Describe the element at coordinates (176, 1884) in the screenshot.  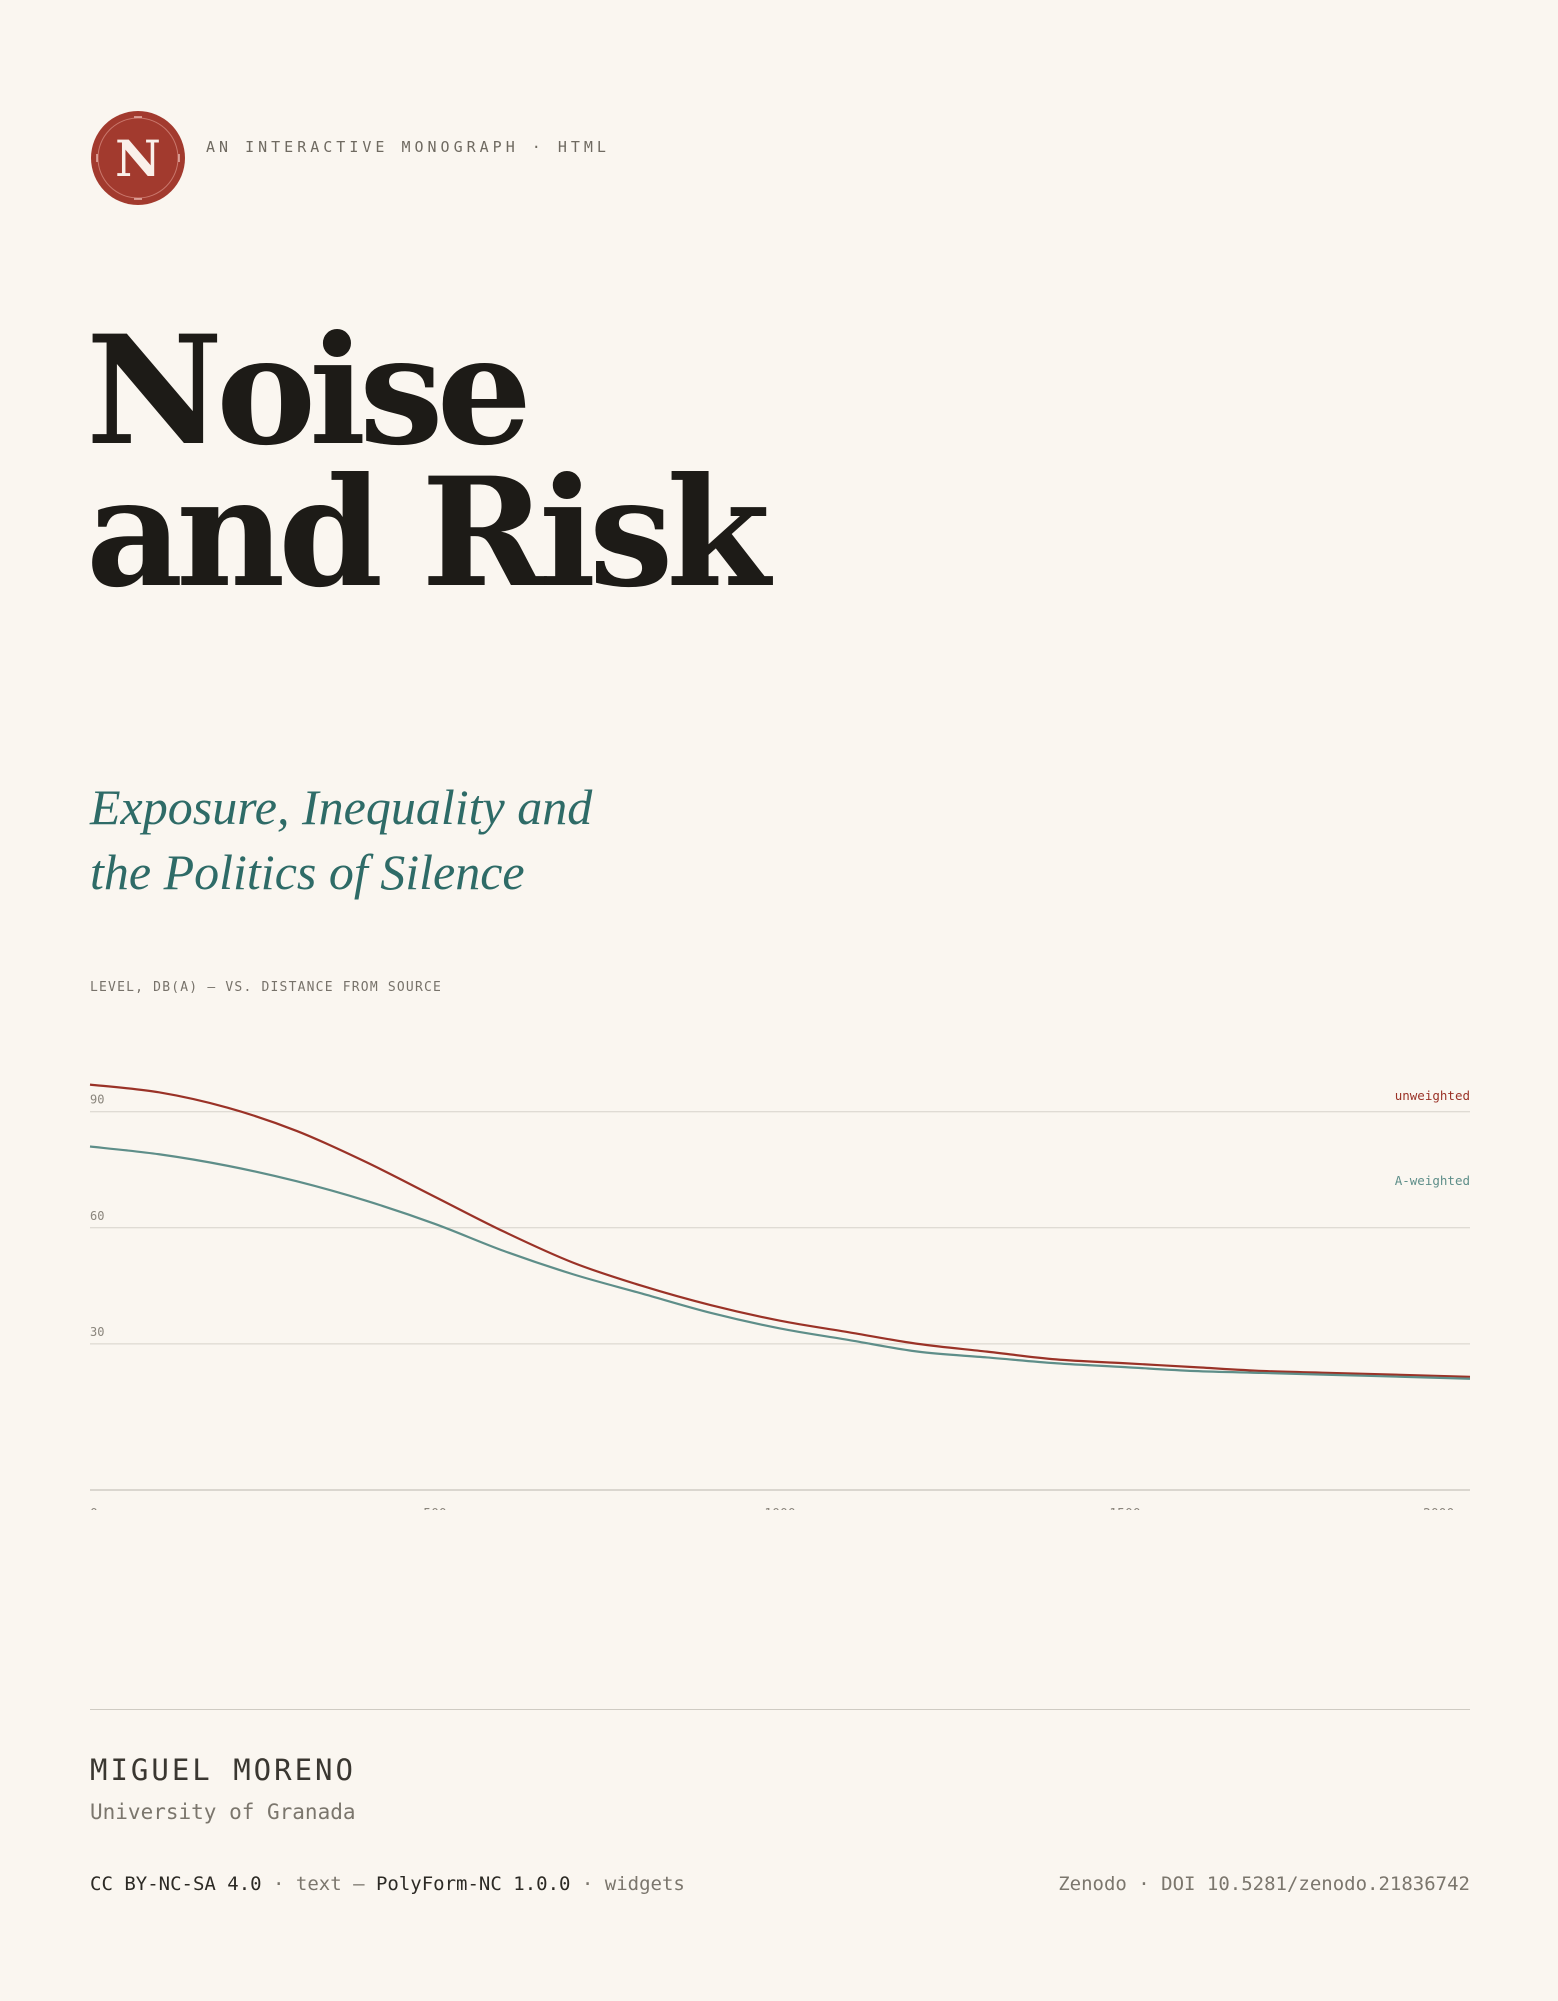
I see `license-text: CC BY-NC-SA 4.0` at that location.